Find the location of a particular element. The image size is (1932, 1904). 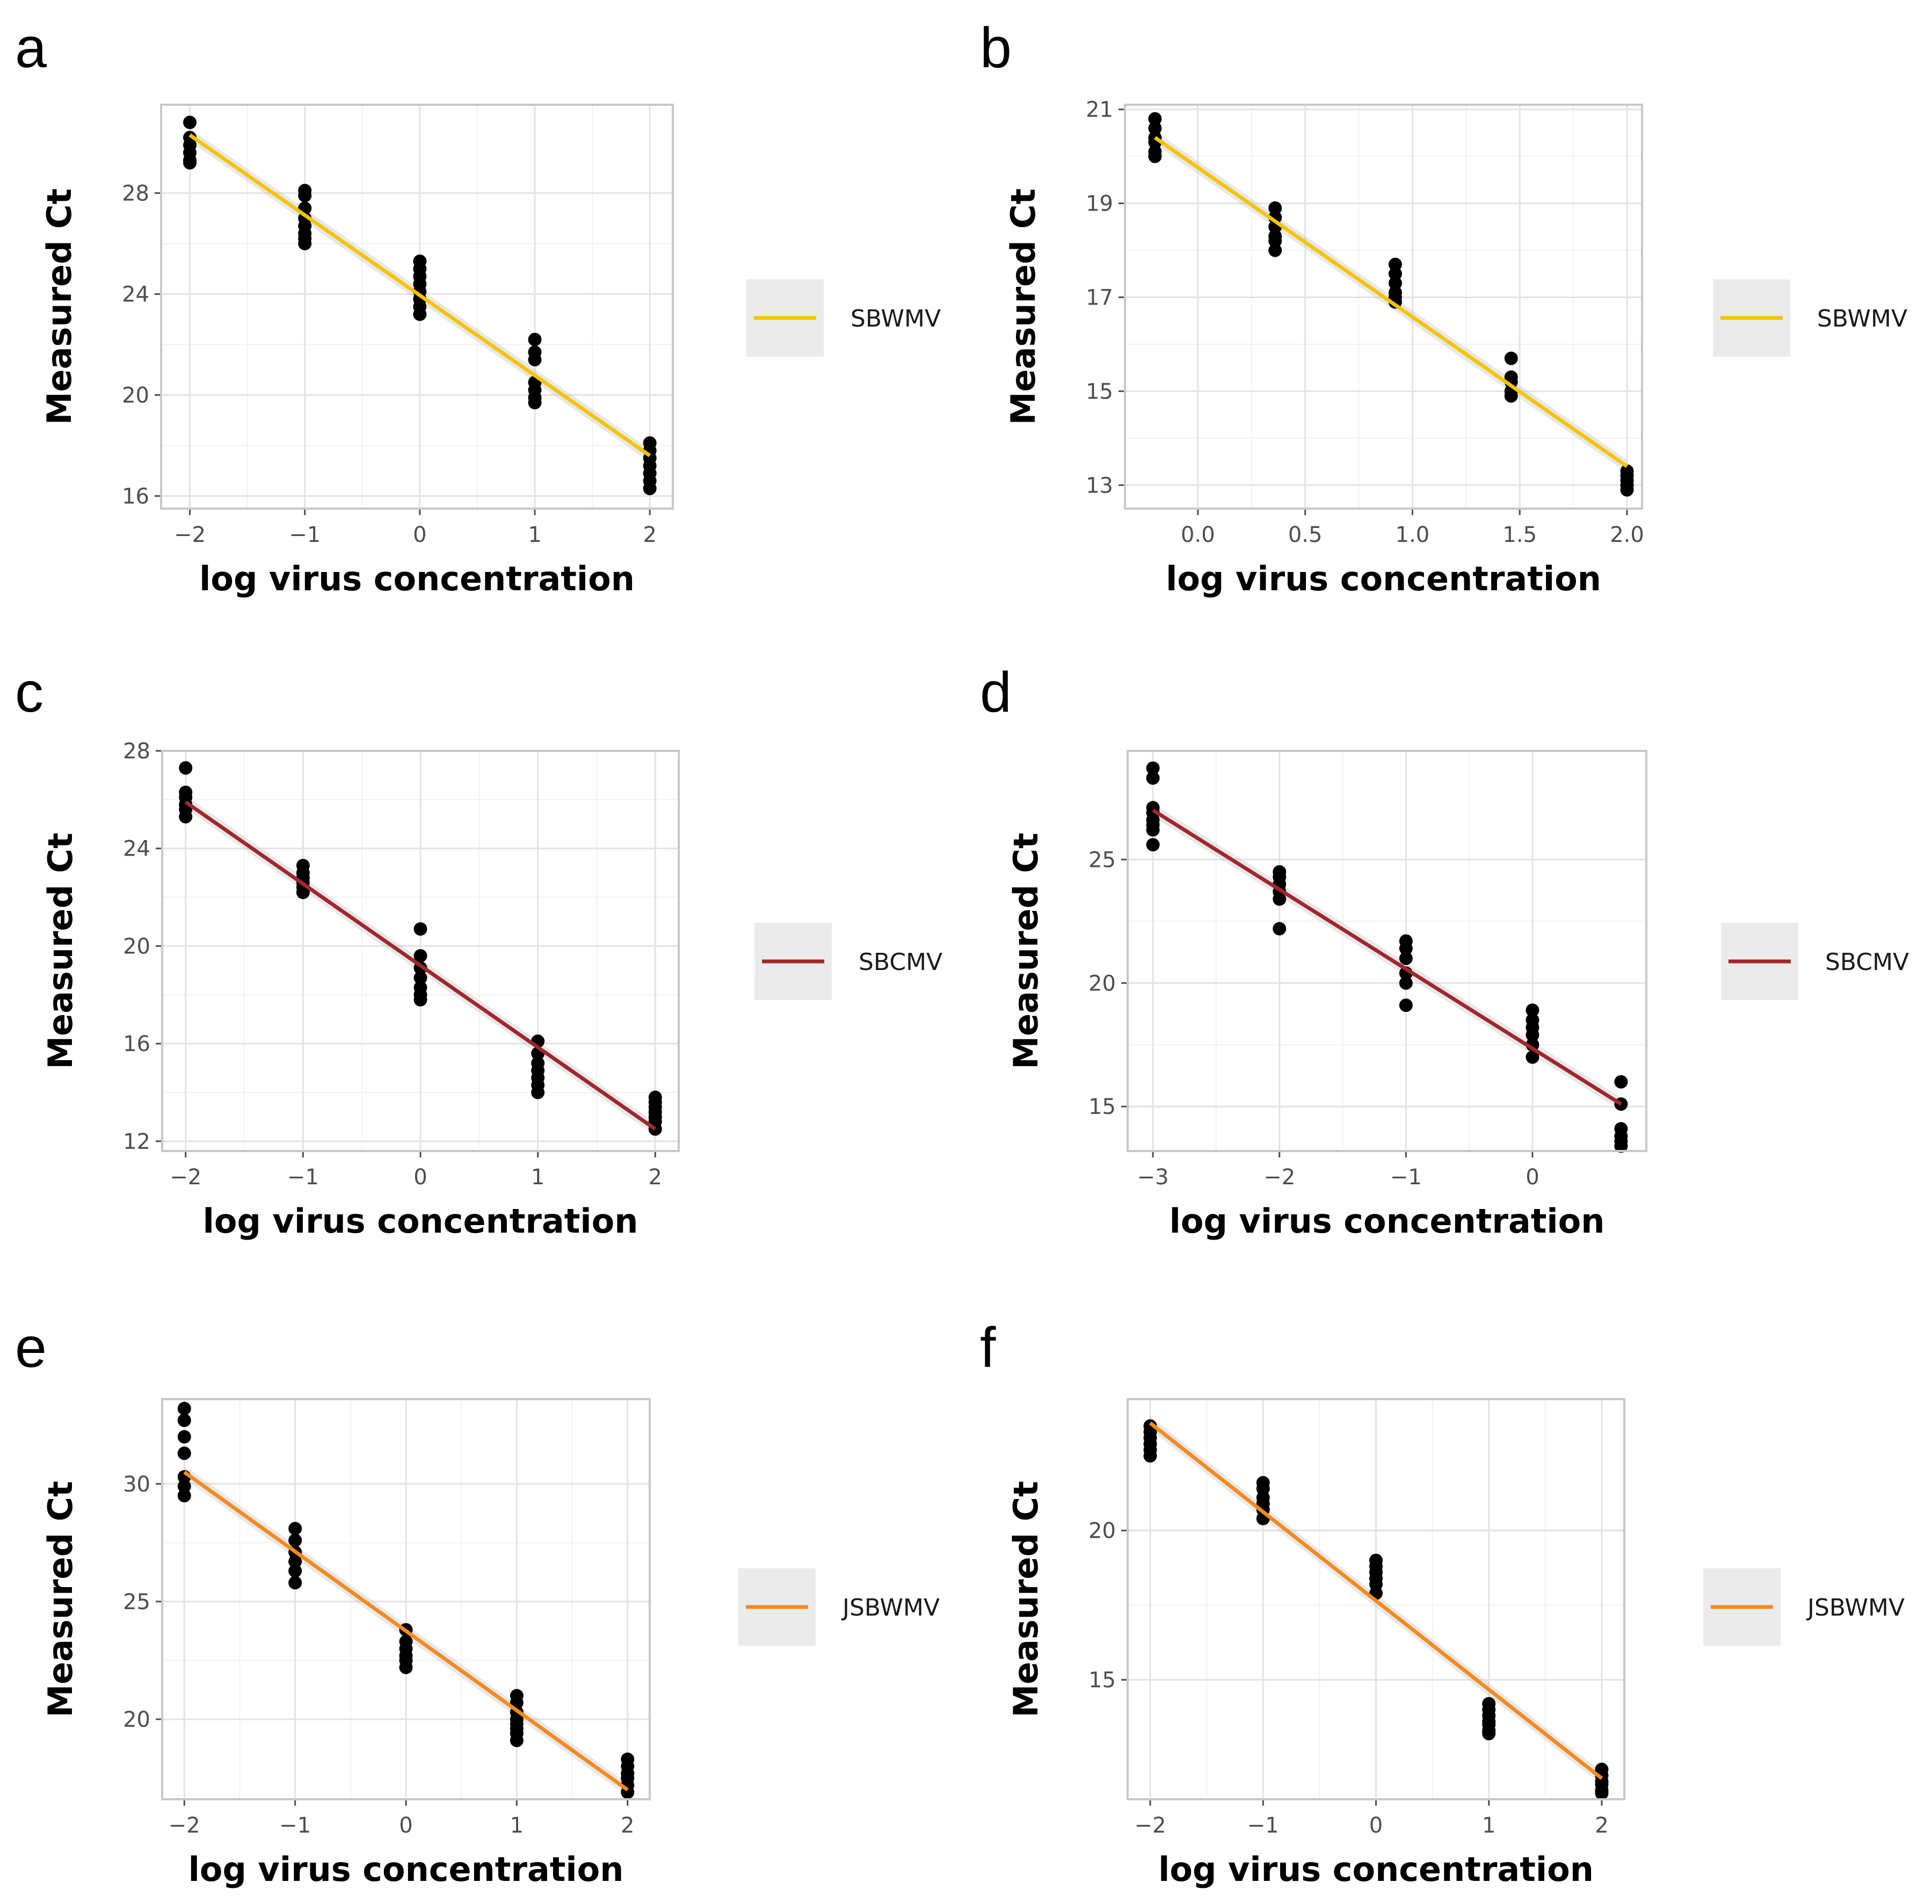

panel-letter: e is located at coordinates (31, 1347).